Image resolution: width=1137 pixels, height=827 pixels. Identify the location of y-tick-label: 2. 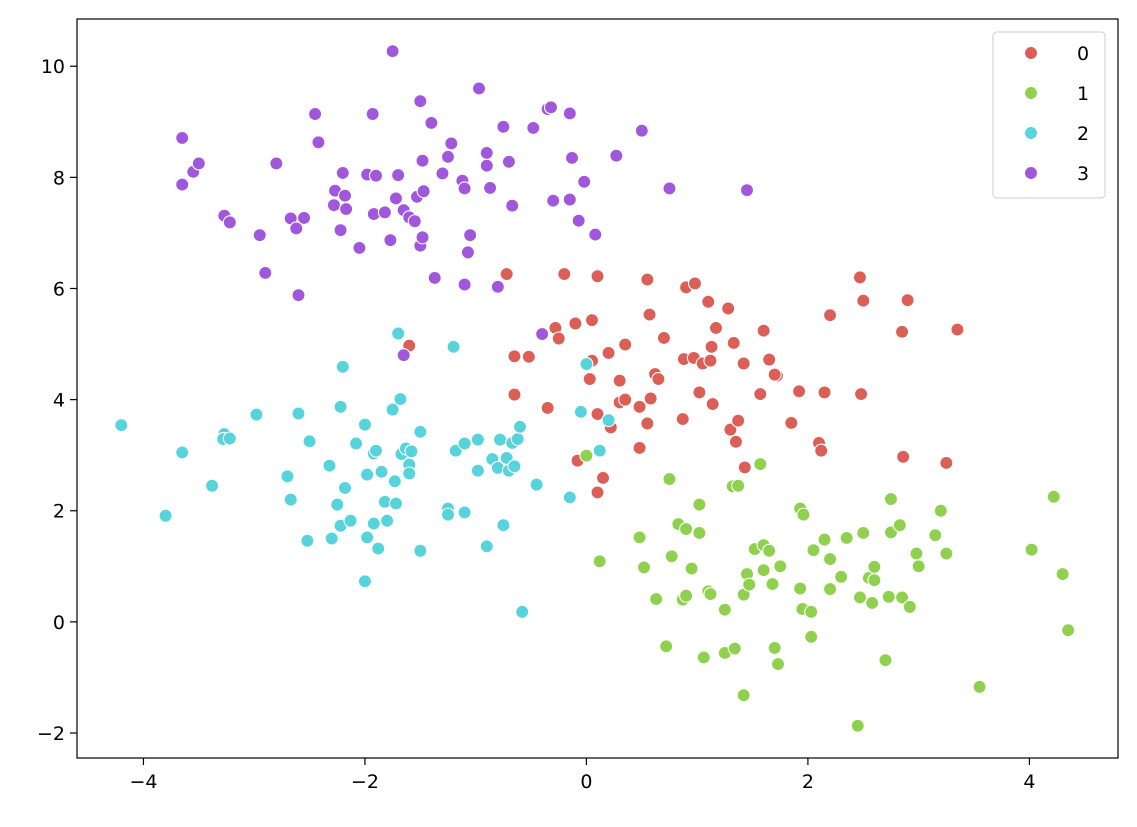
(59, 512).